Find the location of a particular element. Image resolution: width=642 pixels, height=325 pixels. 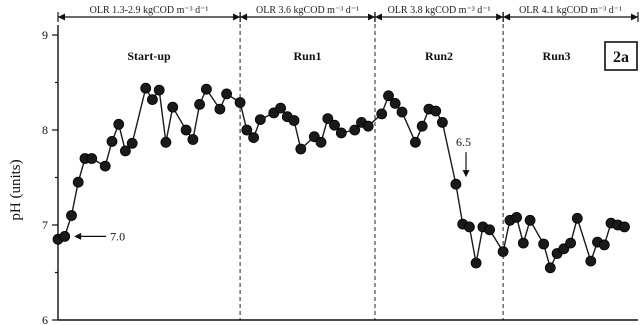

y-tick-label-9: 9 is located at coordinates (45, 35).